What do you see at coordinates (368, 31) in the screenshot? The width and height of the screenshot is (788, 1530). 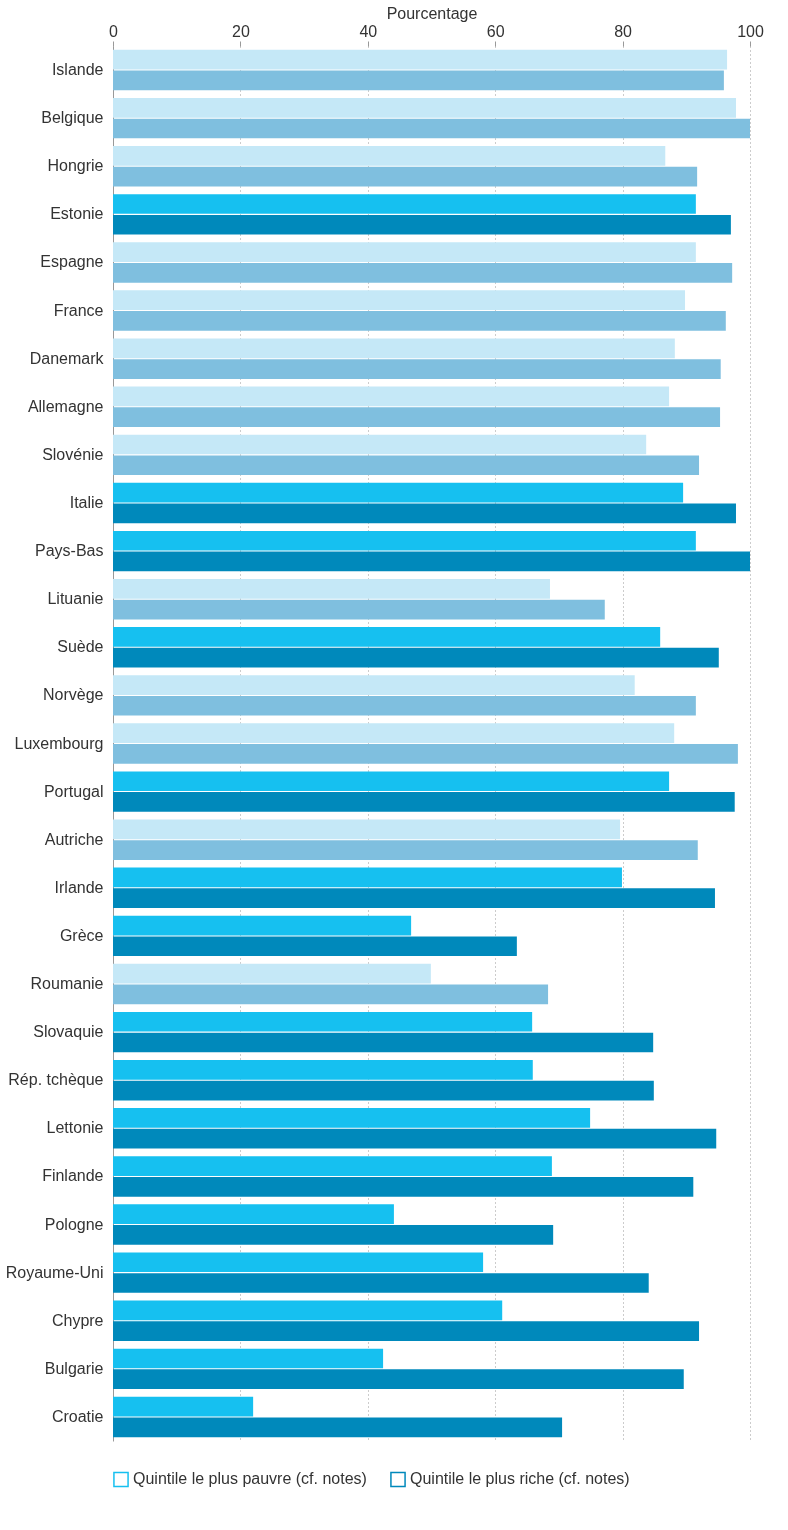 I see `x-tick-label: 40` at bounding box center [368, 31].